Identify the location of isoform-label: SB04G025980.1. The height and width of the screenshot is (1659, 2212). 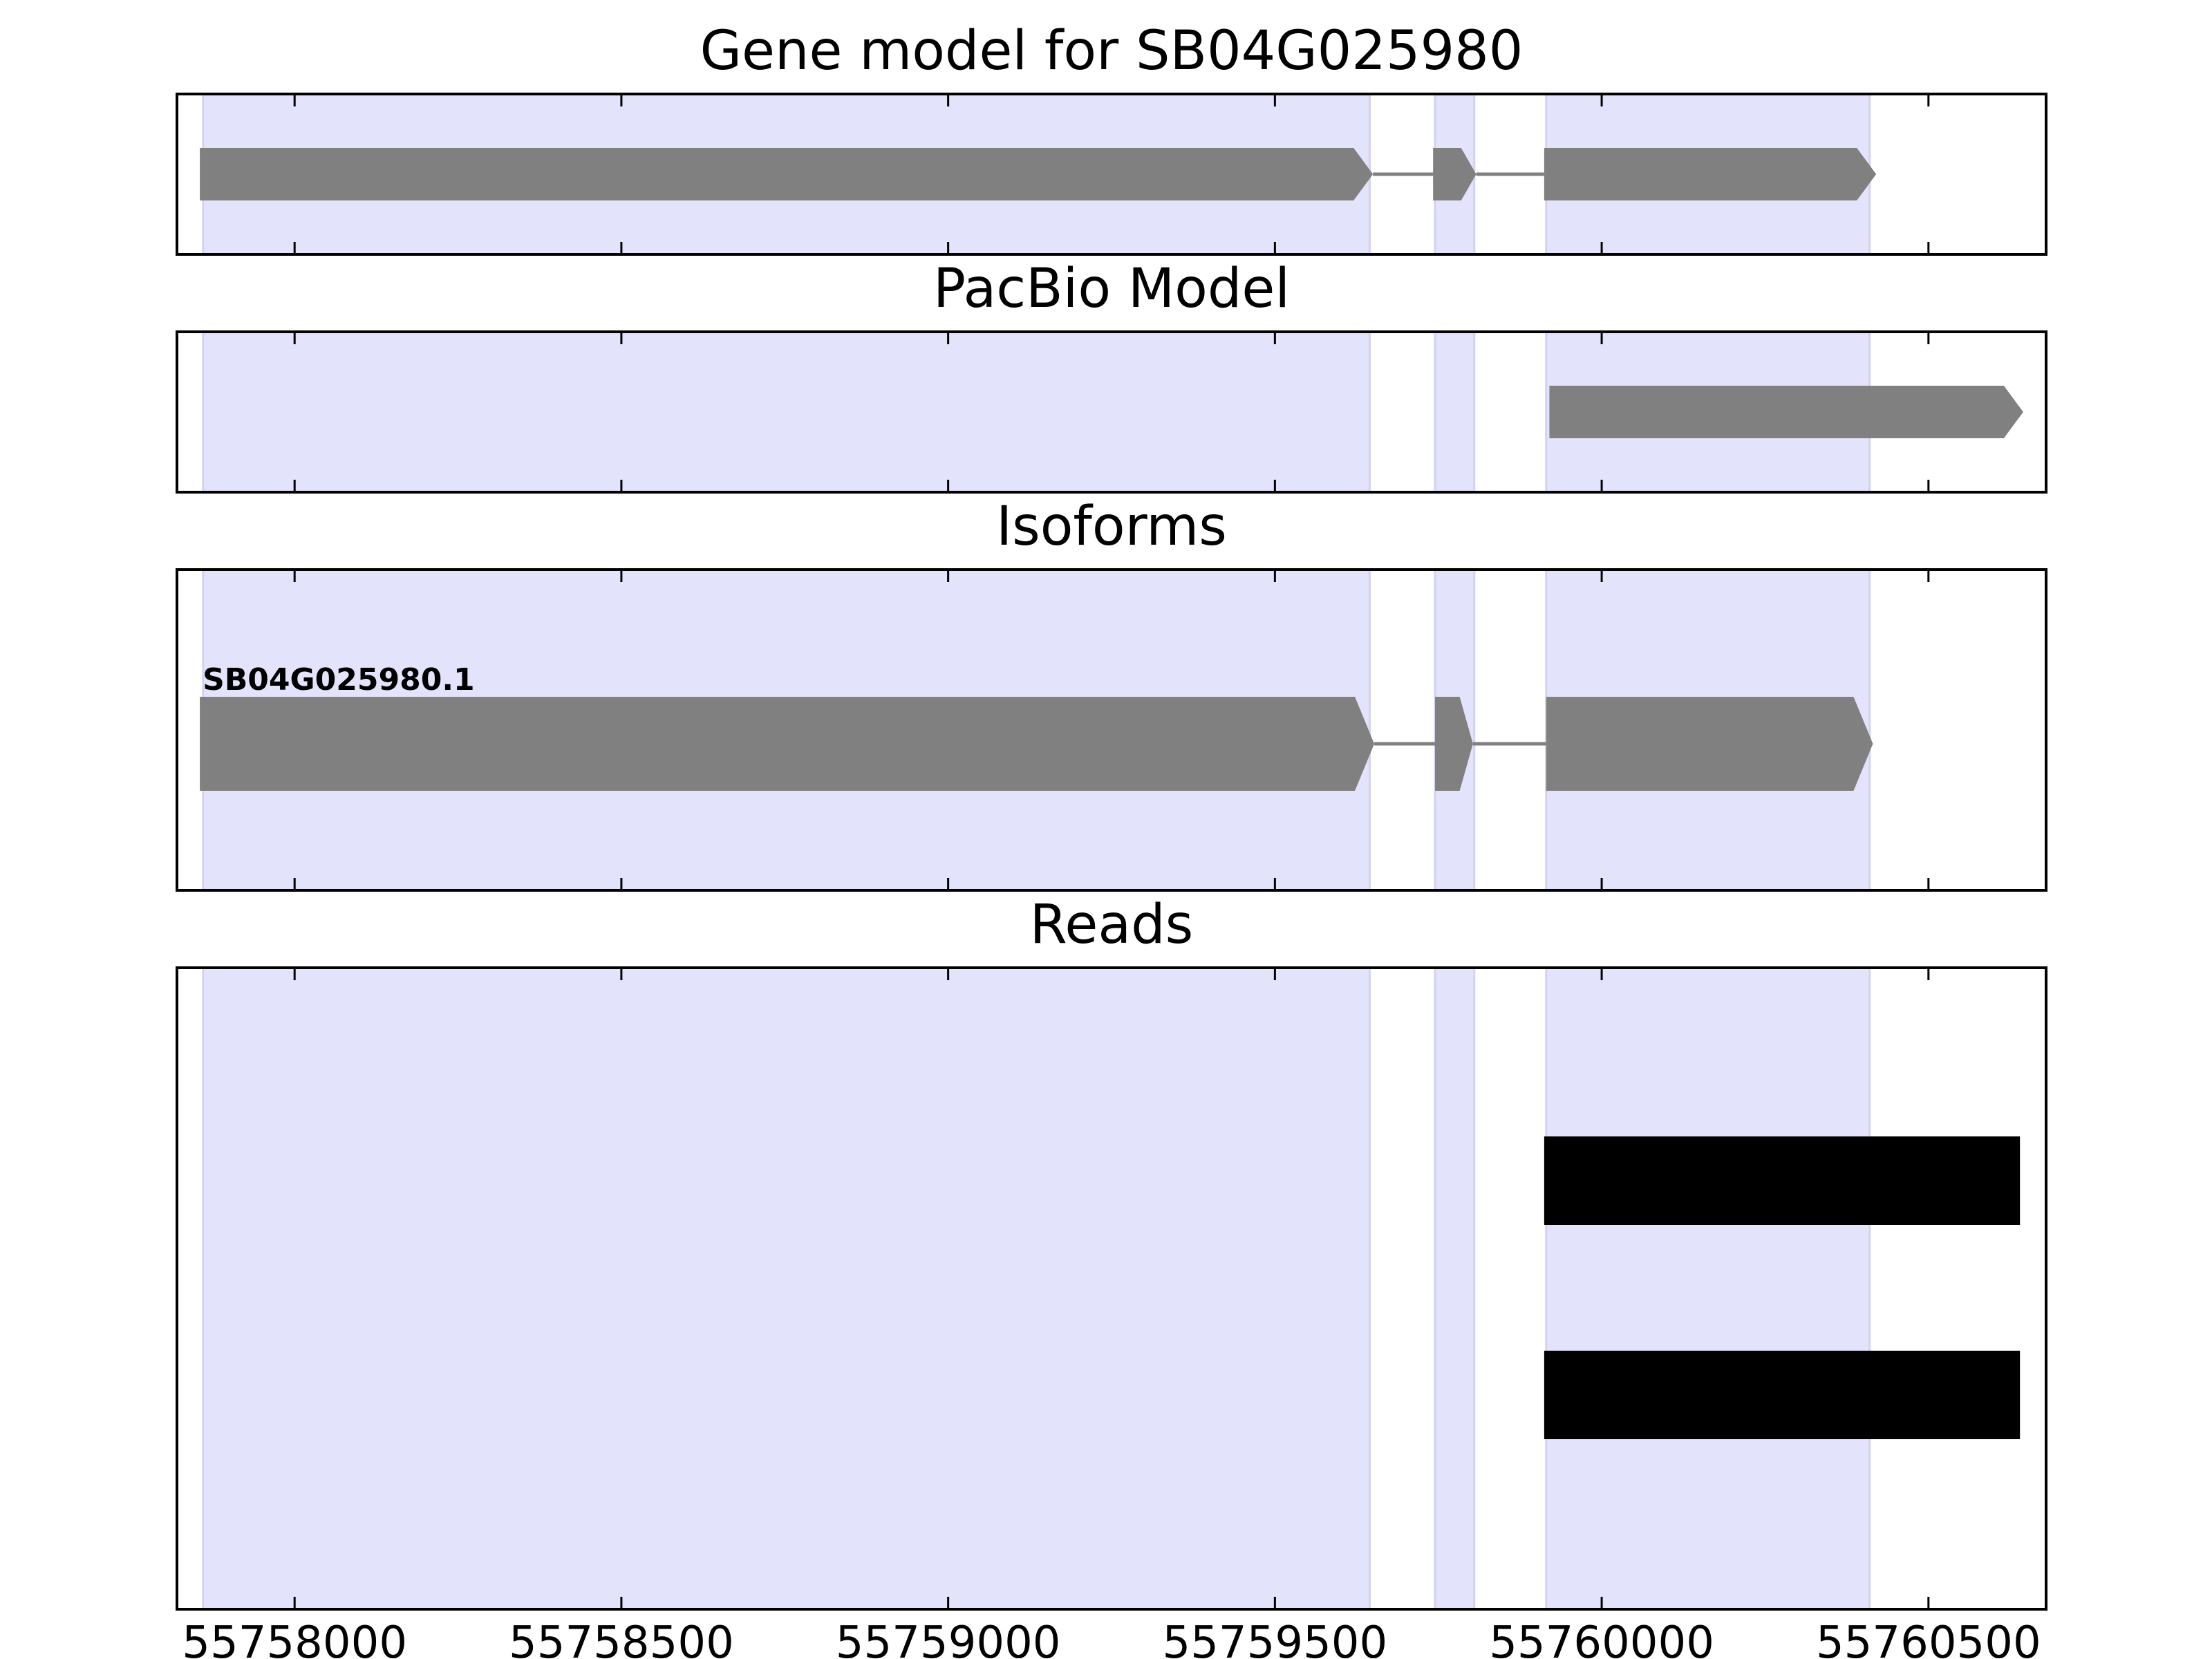
(339, 679).